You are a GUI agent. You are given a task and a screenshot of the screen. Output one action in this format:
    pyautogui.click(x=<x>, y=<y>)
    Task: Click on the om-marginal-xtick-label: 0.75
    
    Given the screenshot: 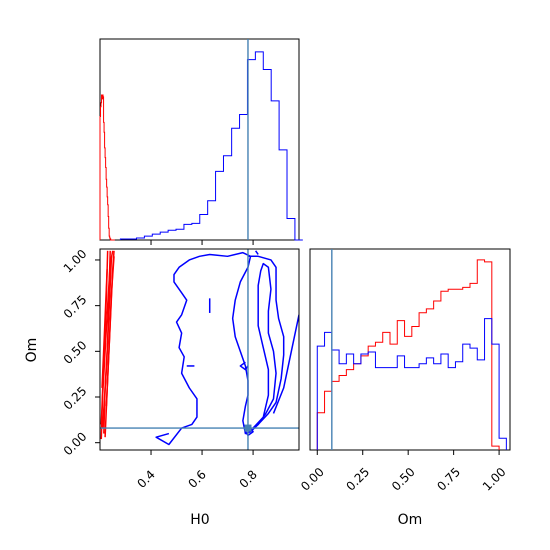 What is the action you would take?
    pyautogui.click(x=448, y=479)
    